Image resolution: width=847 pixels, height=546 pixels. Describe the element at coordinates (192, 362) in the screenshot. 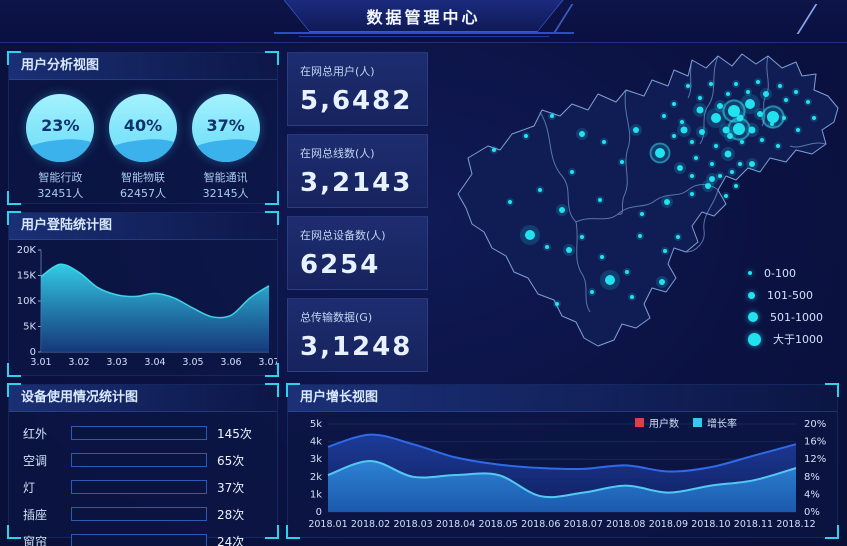

I see `axis-tick-label: 3.05` at that location.